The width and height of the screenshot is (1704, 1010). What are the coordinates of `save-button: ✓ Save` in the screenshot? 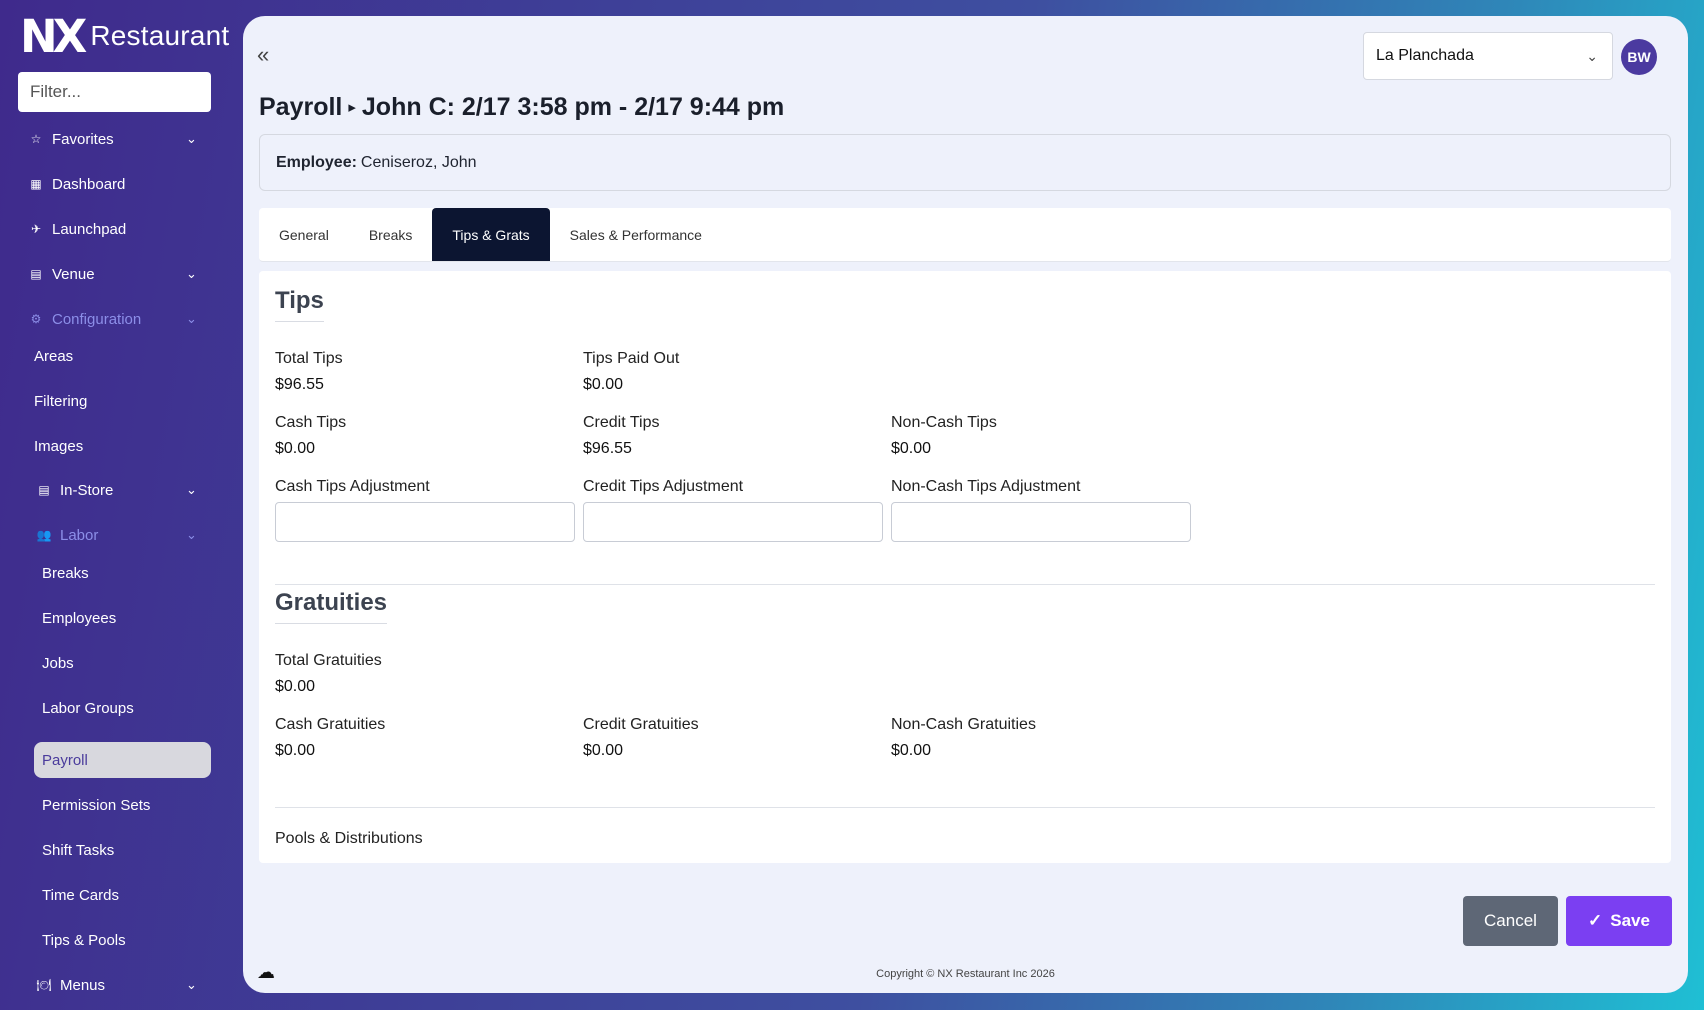 It's located at (1619, 921).